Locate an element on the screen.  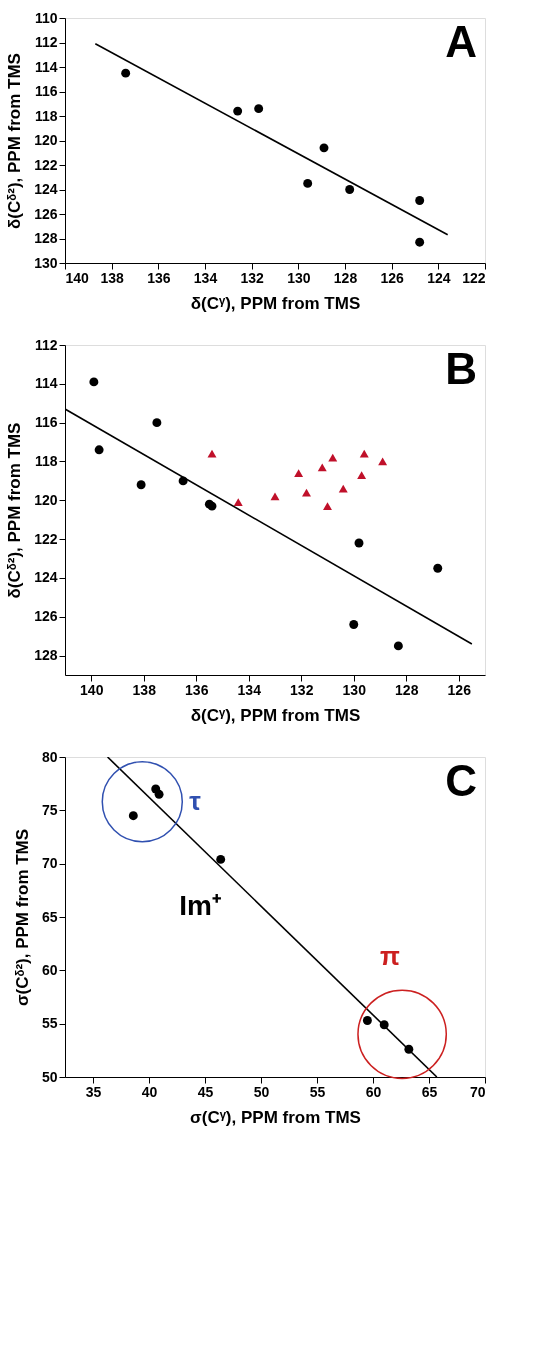
y-tick-label: 75 is located at coordinates (49, 809).